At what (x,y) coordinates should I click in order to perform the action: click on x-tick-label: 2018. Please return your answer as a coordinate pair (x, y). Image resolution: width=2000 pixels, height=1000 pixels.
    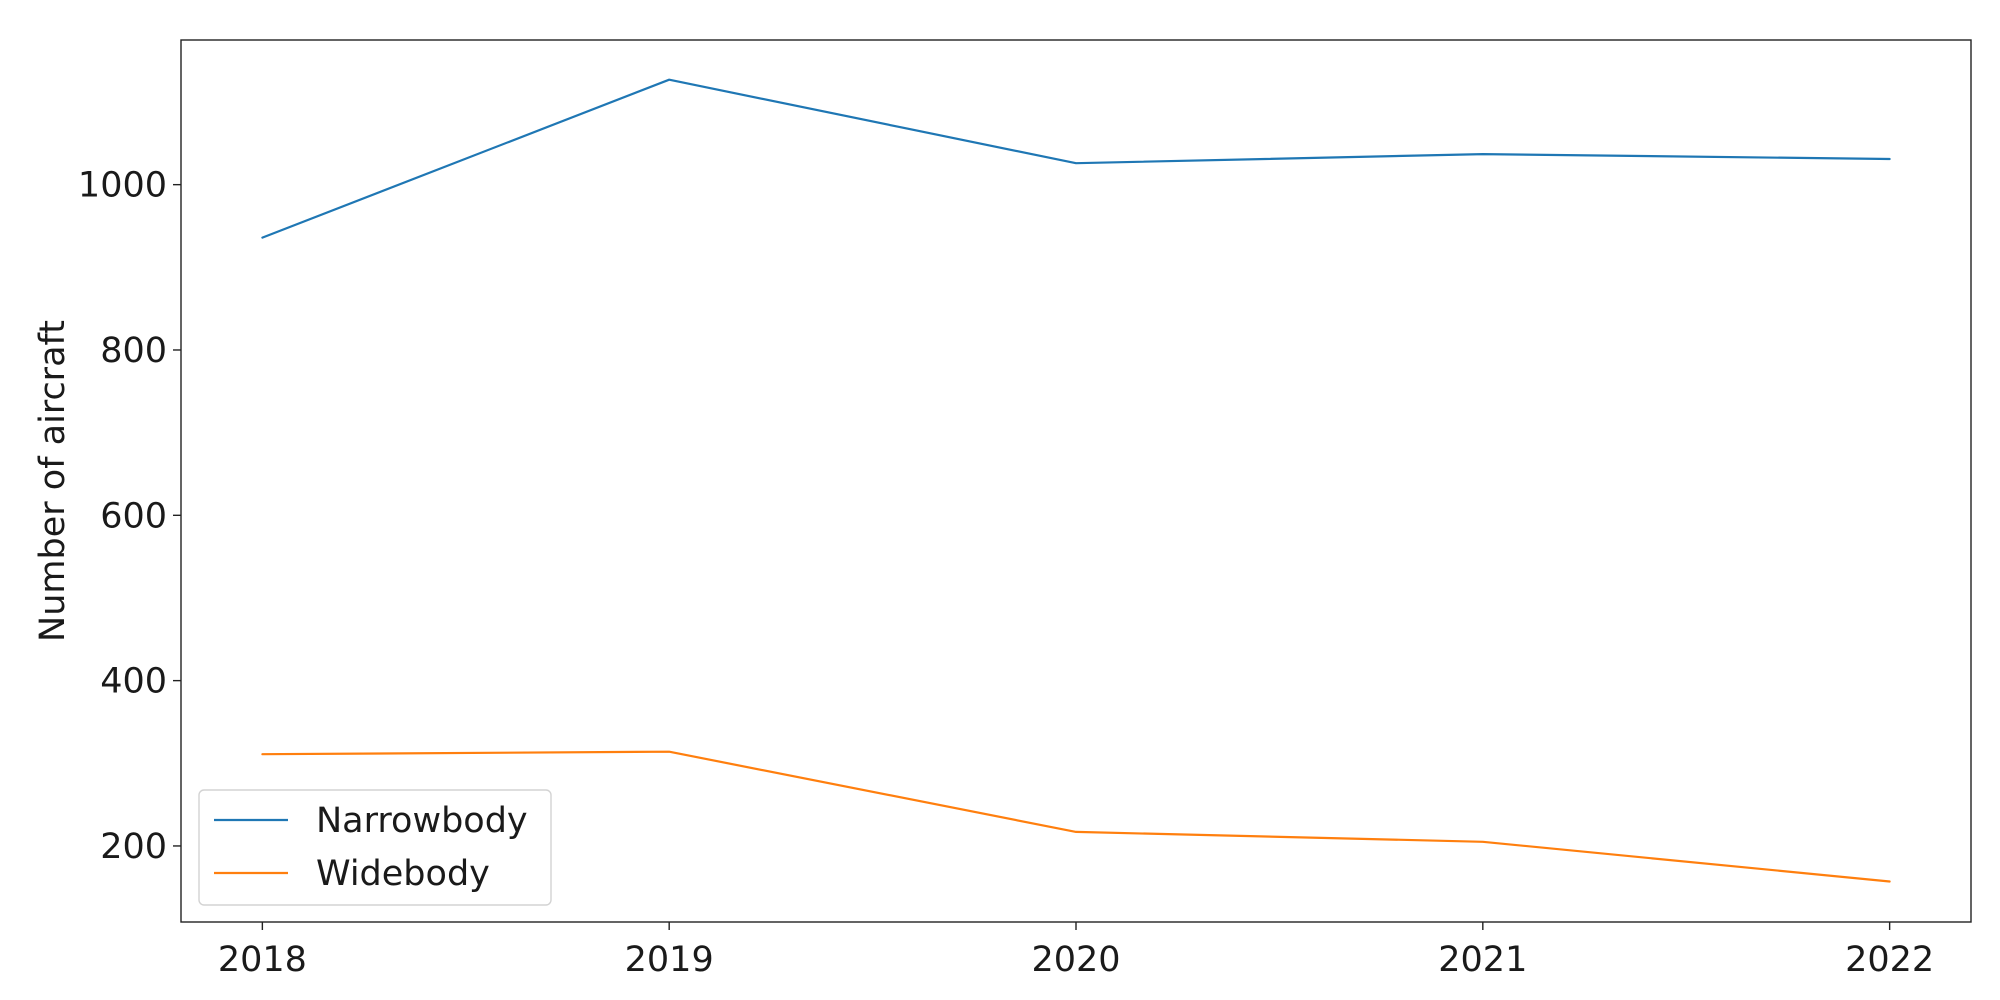
    Looking at the image, I should click on (262, 960).